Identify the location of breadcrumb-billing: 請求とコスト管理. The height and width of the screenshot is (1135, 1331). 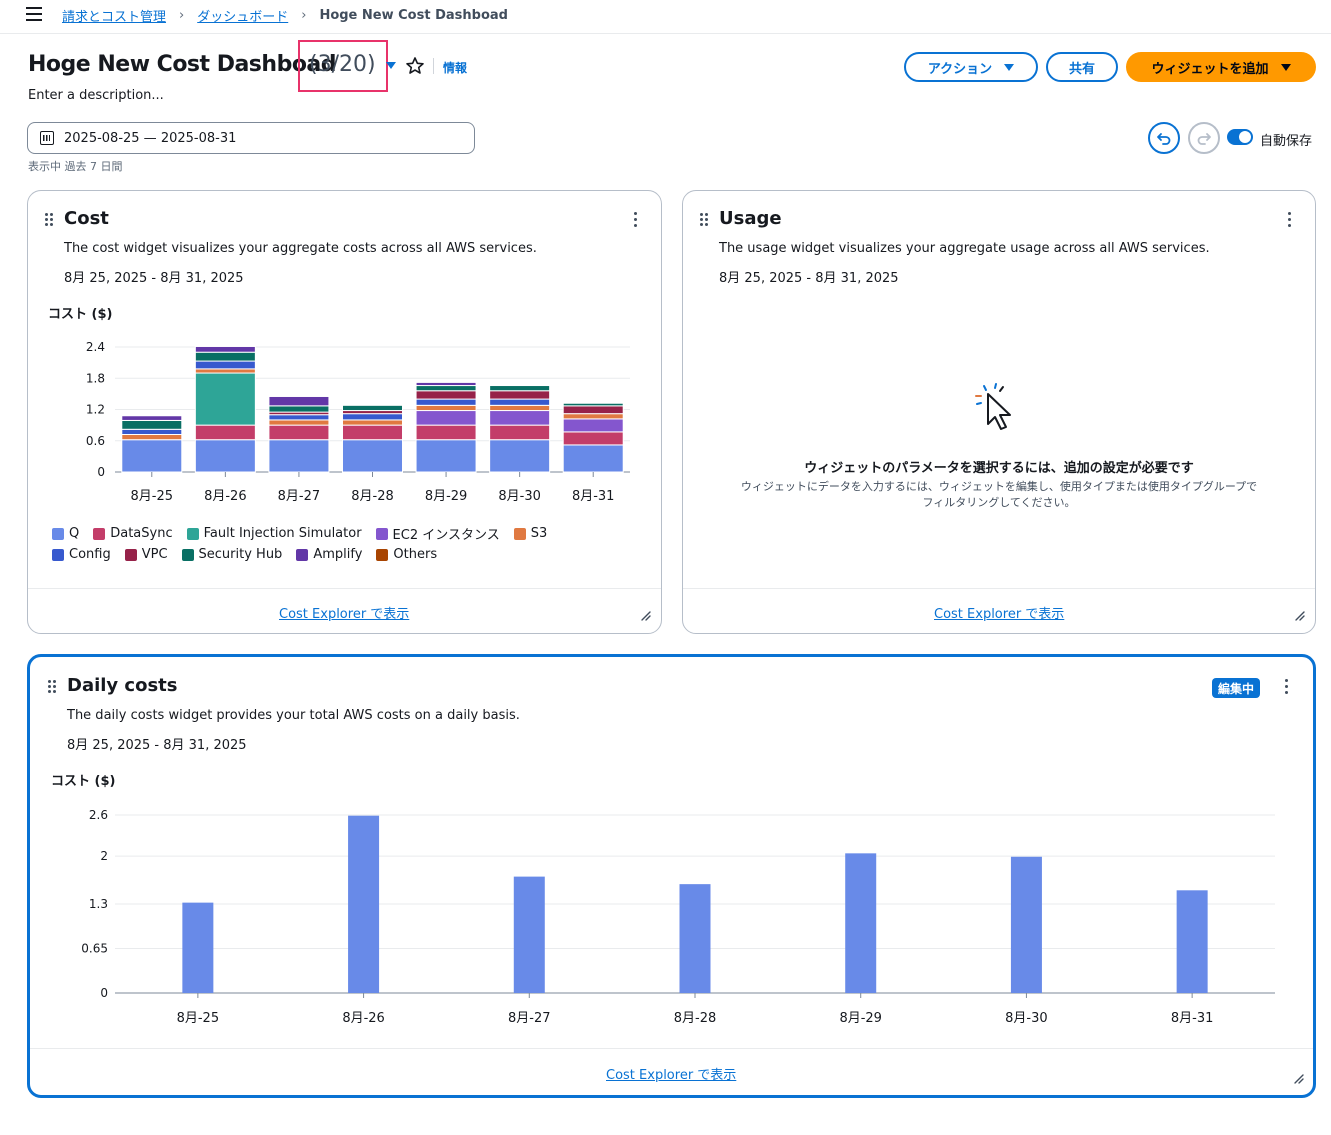
(114, 17).